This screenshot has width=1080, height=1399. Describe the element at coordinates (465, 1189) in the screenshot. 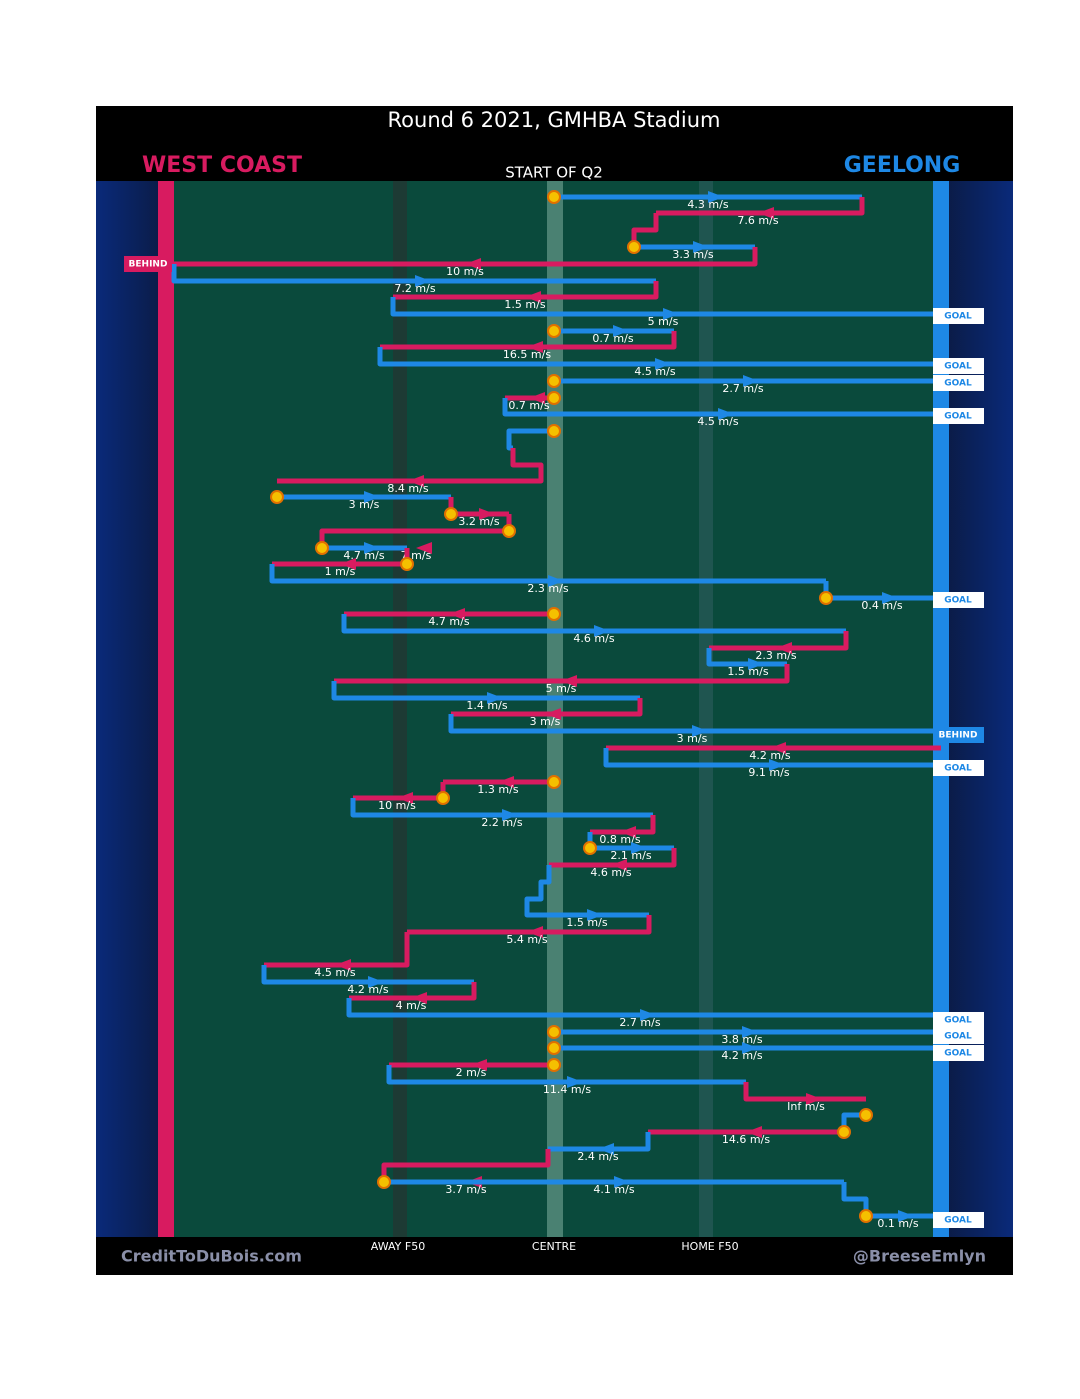

I see `speed-label: 3.7 m/s` at that location.